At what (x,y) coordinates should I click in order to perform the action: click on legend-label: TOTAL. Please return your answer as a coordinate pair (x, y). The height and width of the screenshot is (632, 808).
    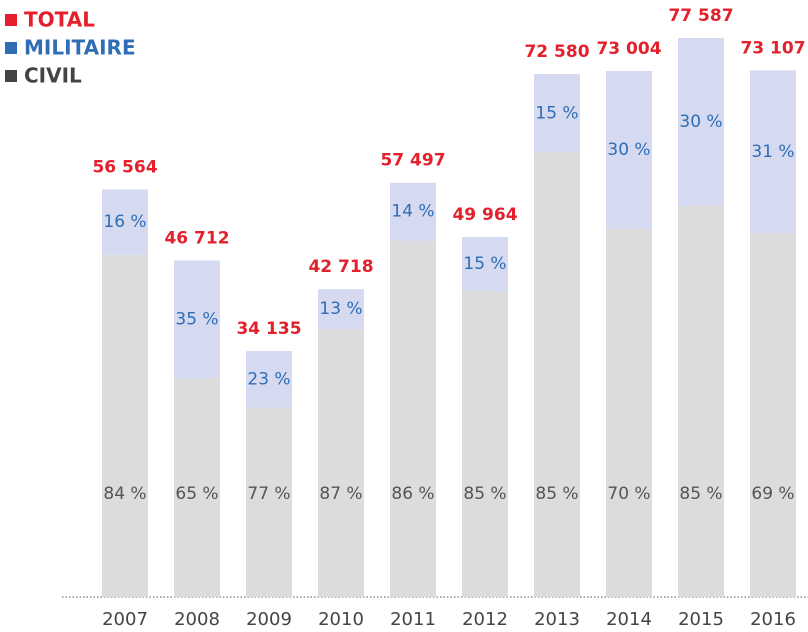
    Looking at the image, I should click on (59, 20).